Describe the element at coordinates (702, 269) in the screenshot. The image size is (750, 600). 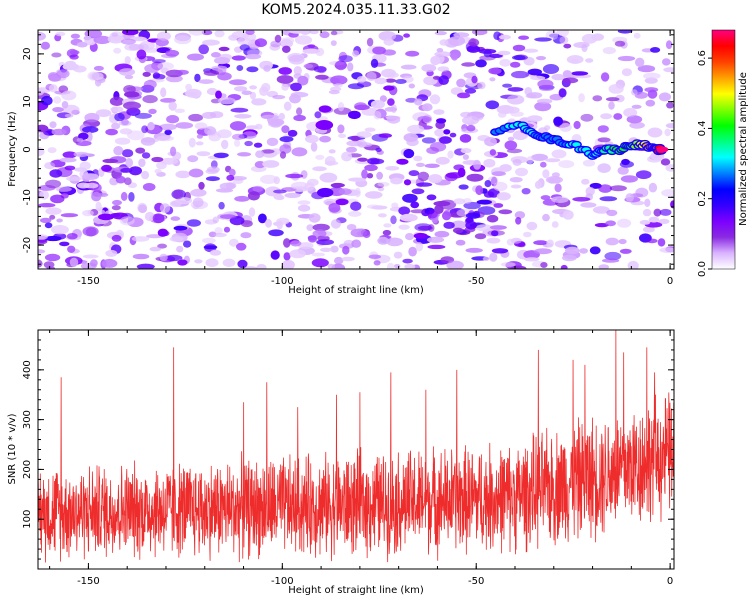
I see `colorbar-tick-label: 0.0` at that location.